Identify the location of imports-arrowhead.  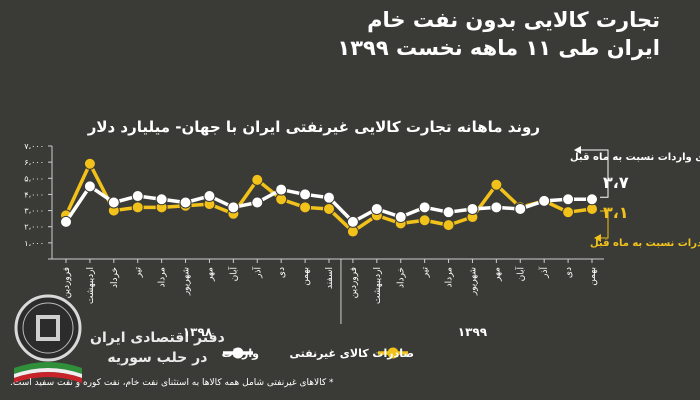
(577, 150).